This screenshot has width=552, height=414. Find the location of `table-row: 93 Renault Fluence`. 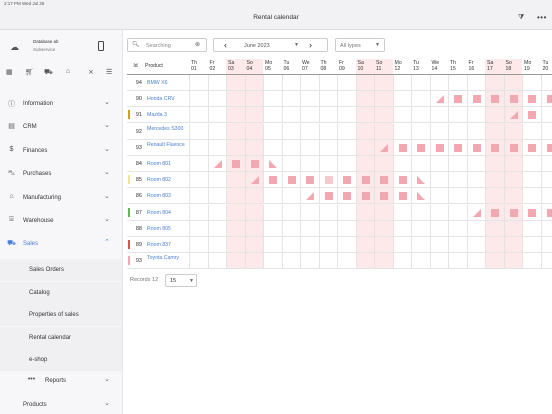

table-row: 93 Renault Fluence is located at coordinates (339, 147).